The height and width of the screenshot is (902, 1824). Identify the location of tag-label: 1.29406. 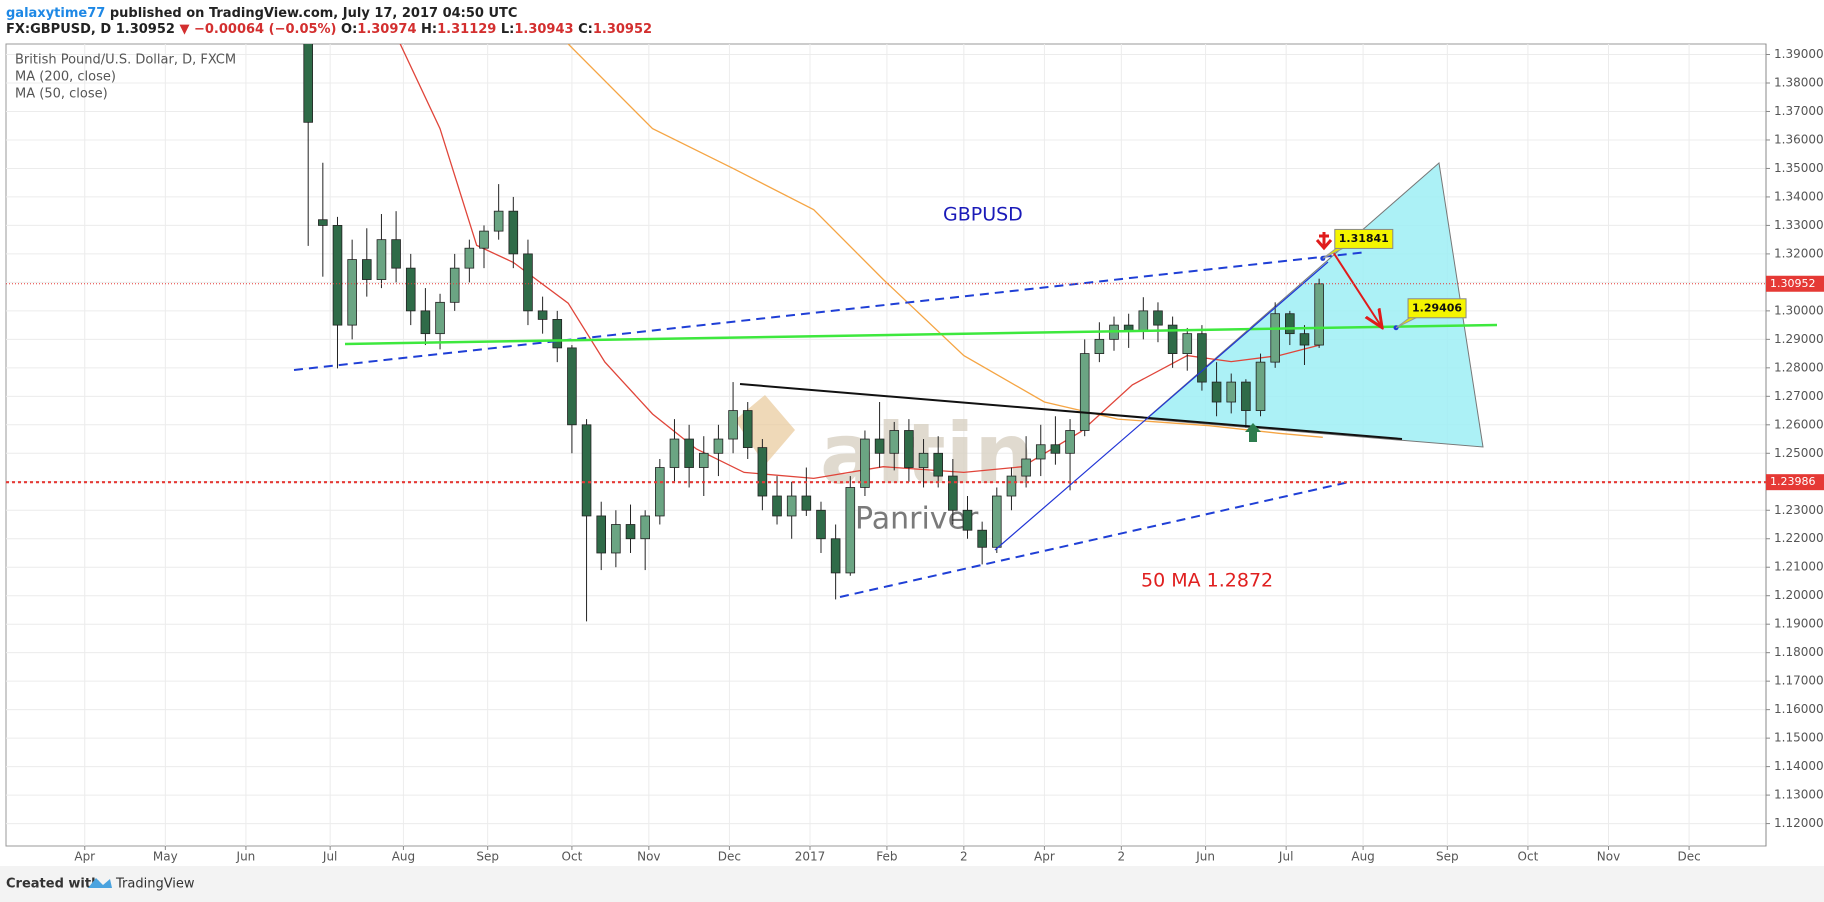
(1437, 307).